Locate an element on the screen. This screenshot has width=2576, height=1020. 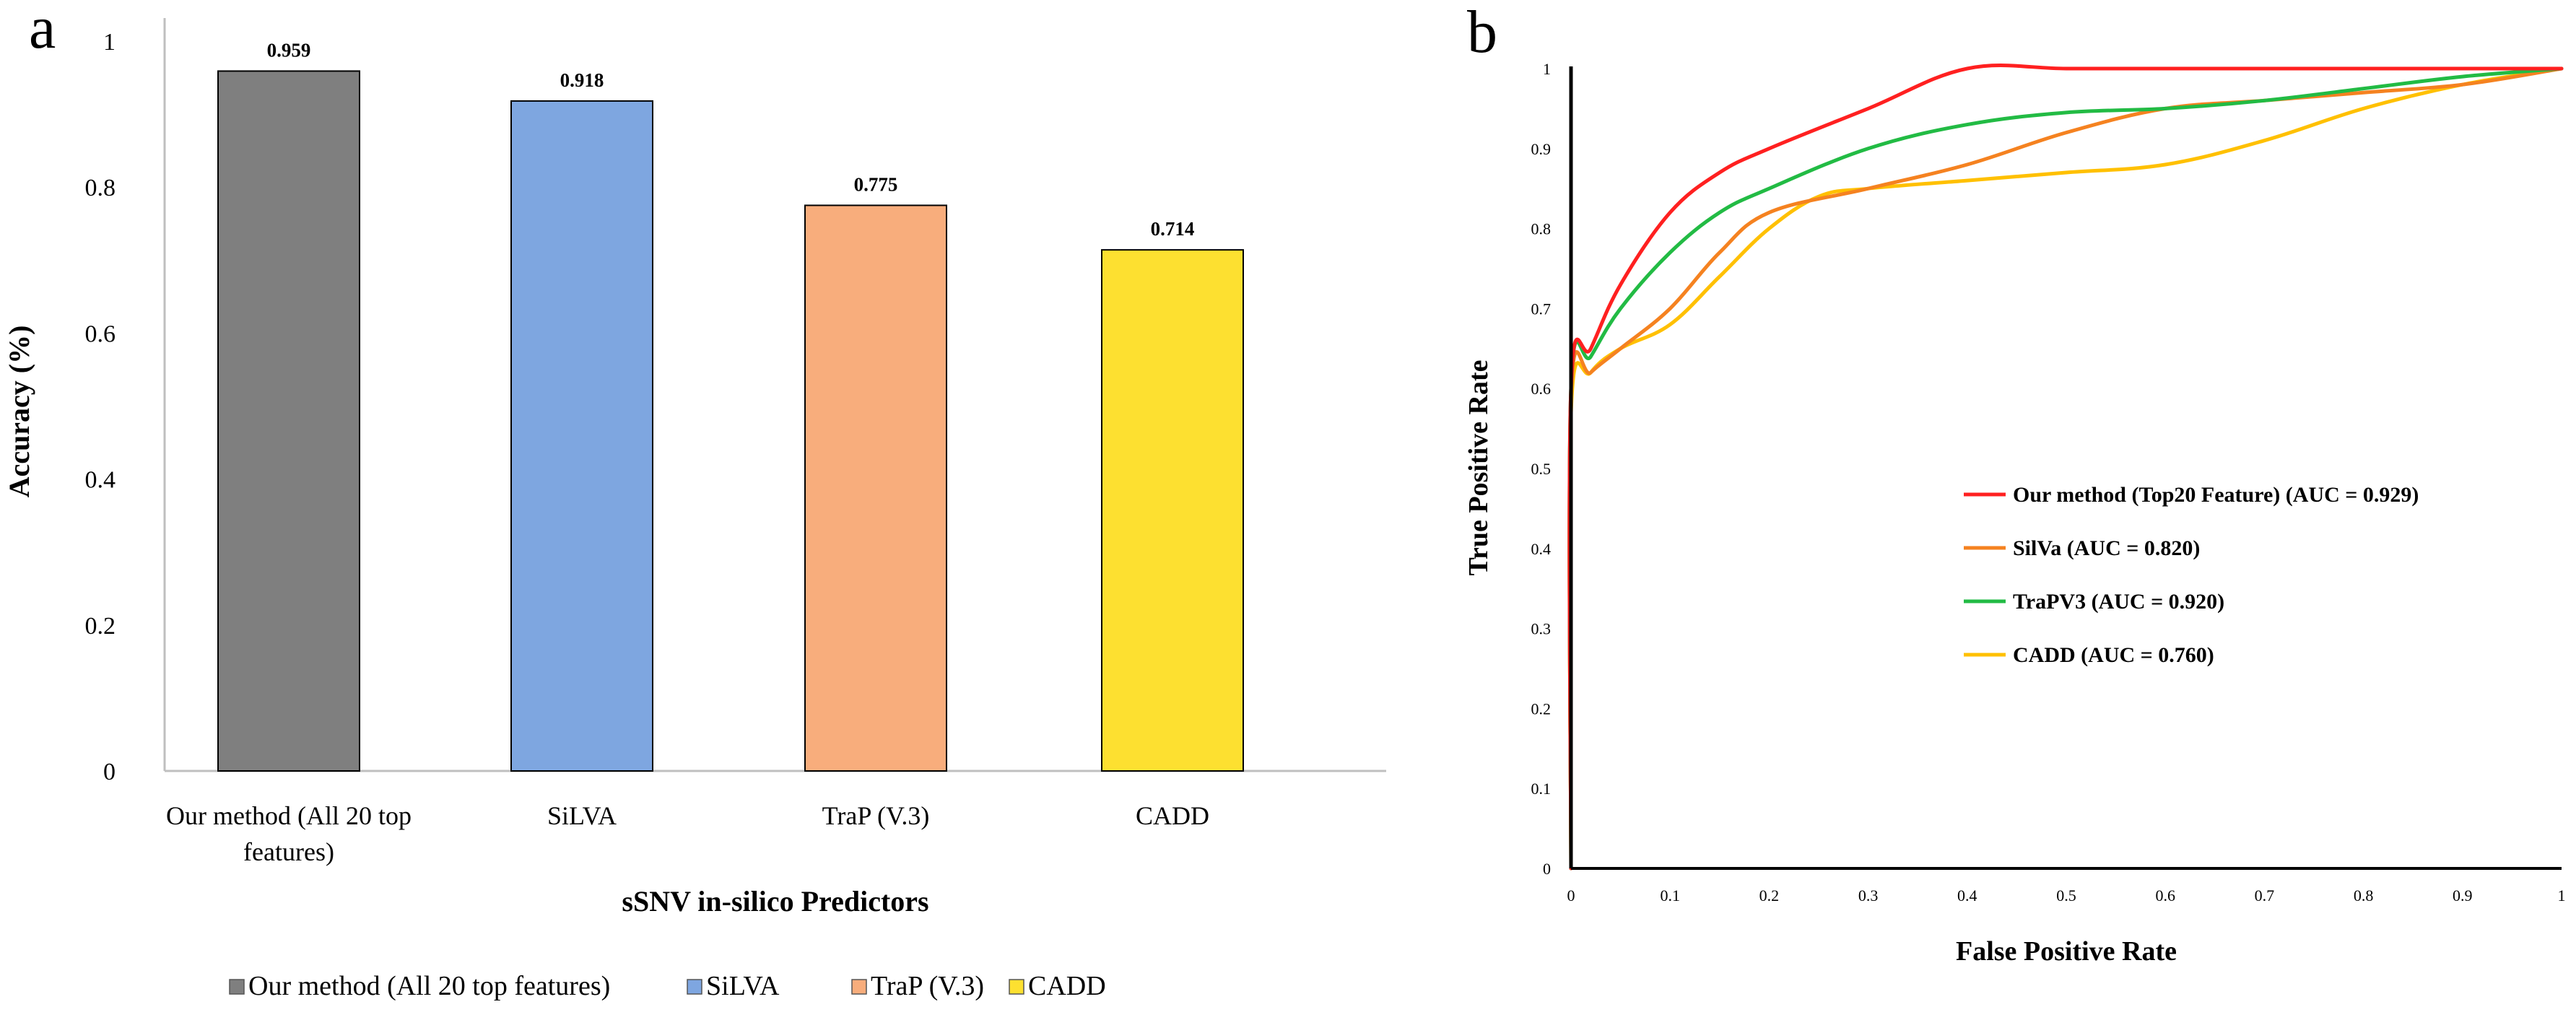
legend-label: CADD is located at coordinates (1067, 986).